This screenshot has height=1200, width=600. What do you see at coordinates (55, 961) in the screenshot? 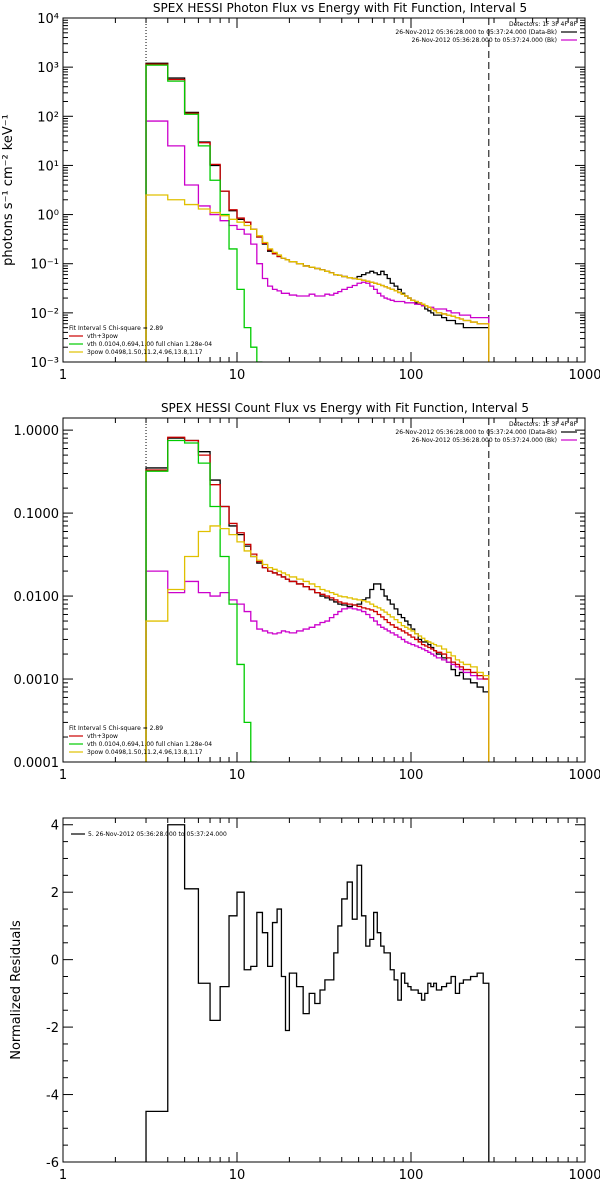
I see `y-tick-label: 0` at bounding box center [55, 961].